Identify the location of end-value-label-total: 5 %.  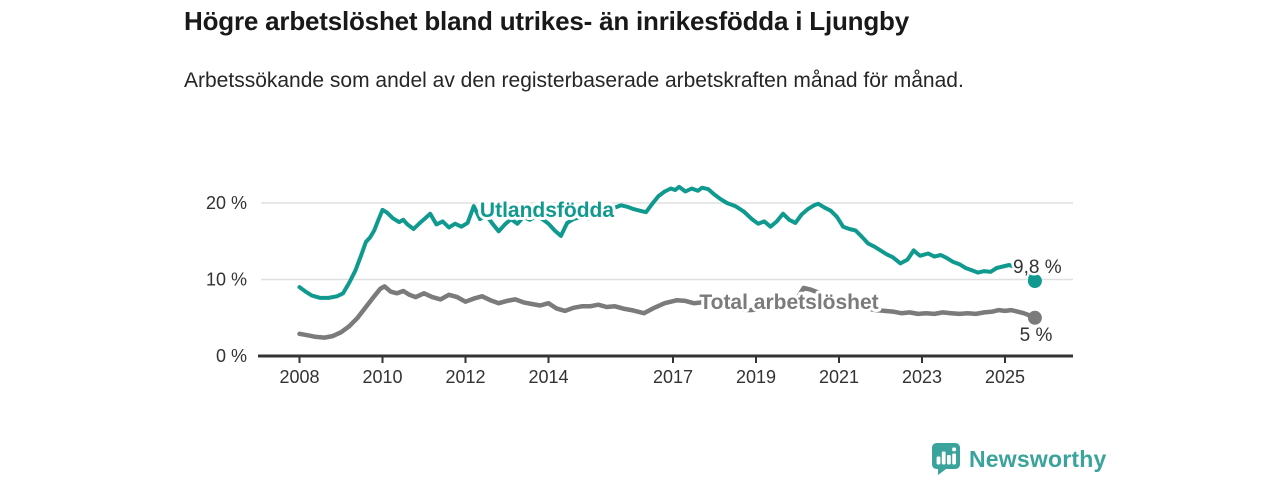
(1036, 335).